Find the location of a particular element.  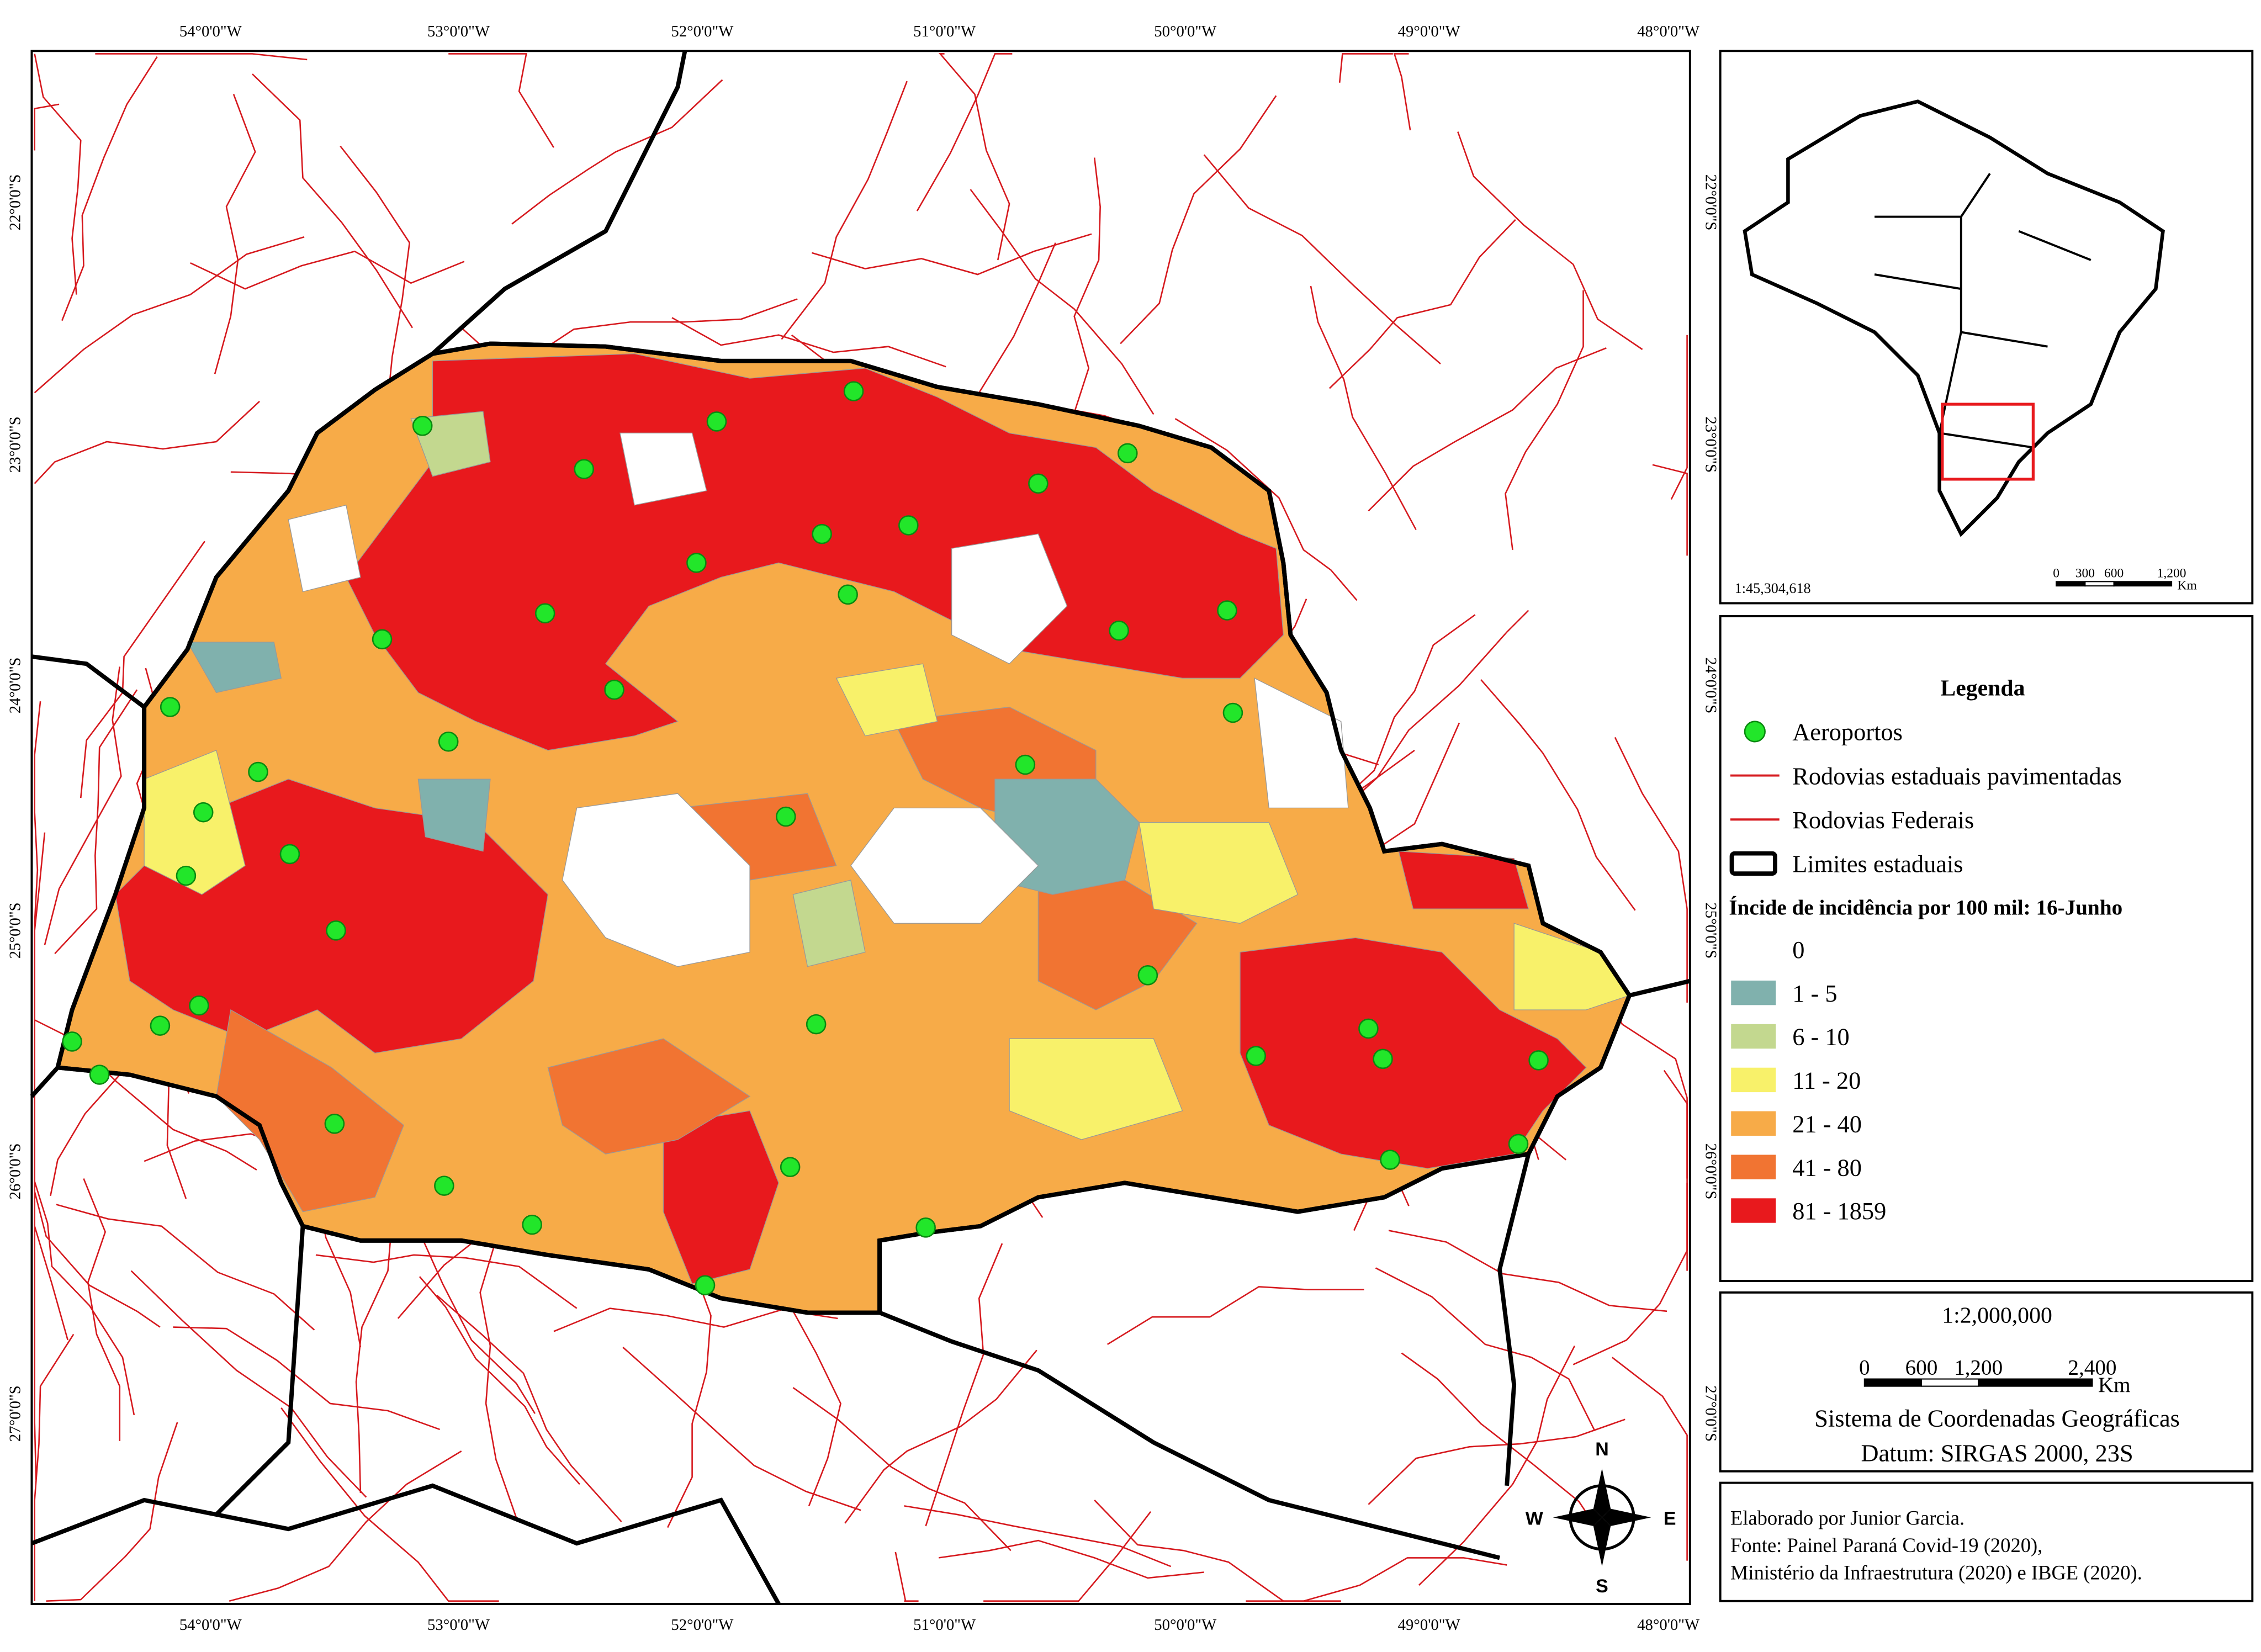

legend-symbol is located at coordinates (1753, 863).